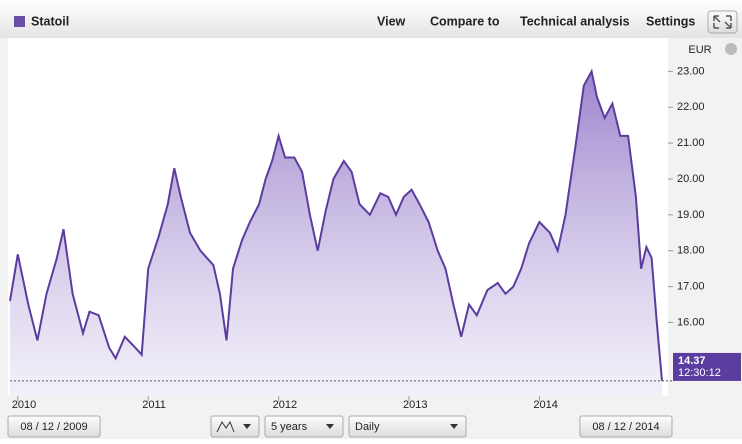  Describe the element at coordinates (692, 361) in the screenshot. I see `last-price: 14.37` at that location.